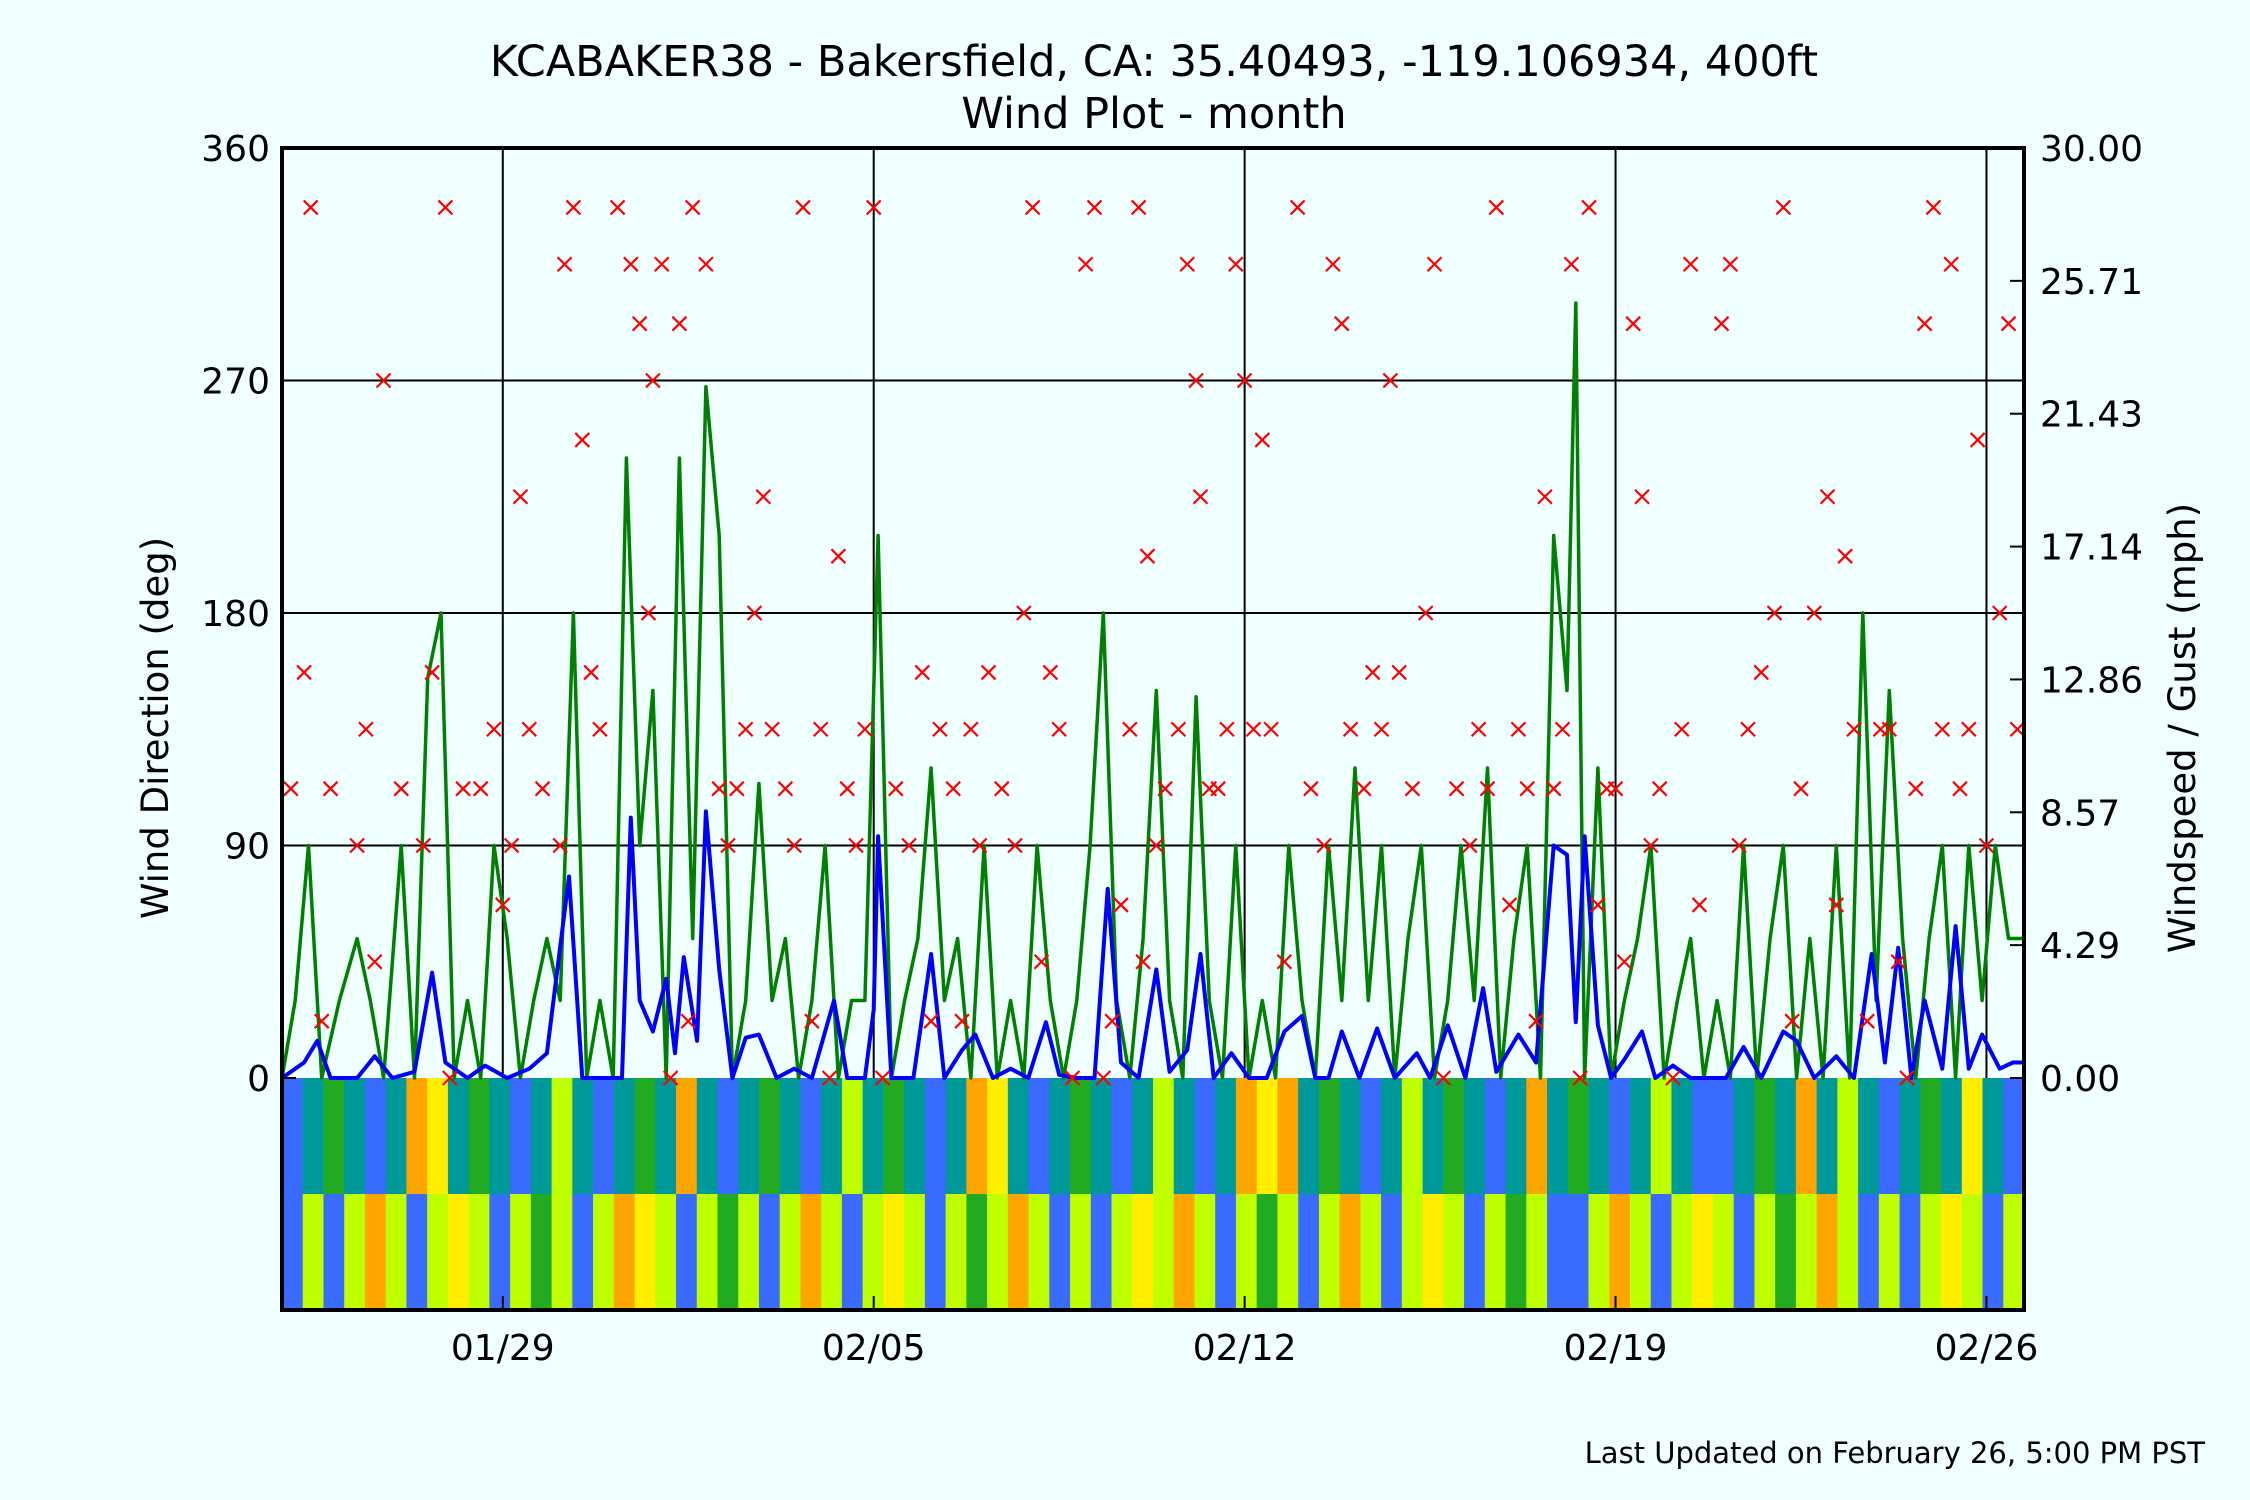 This screenshot has width=2250, height=1500. Describe the element at coordinates (2080, 946) in the screenshot. I see `right-tick-label: 4.29` at that location.